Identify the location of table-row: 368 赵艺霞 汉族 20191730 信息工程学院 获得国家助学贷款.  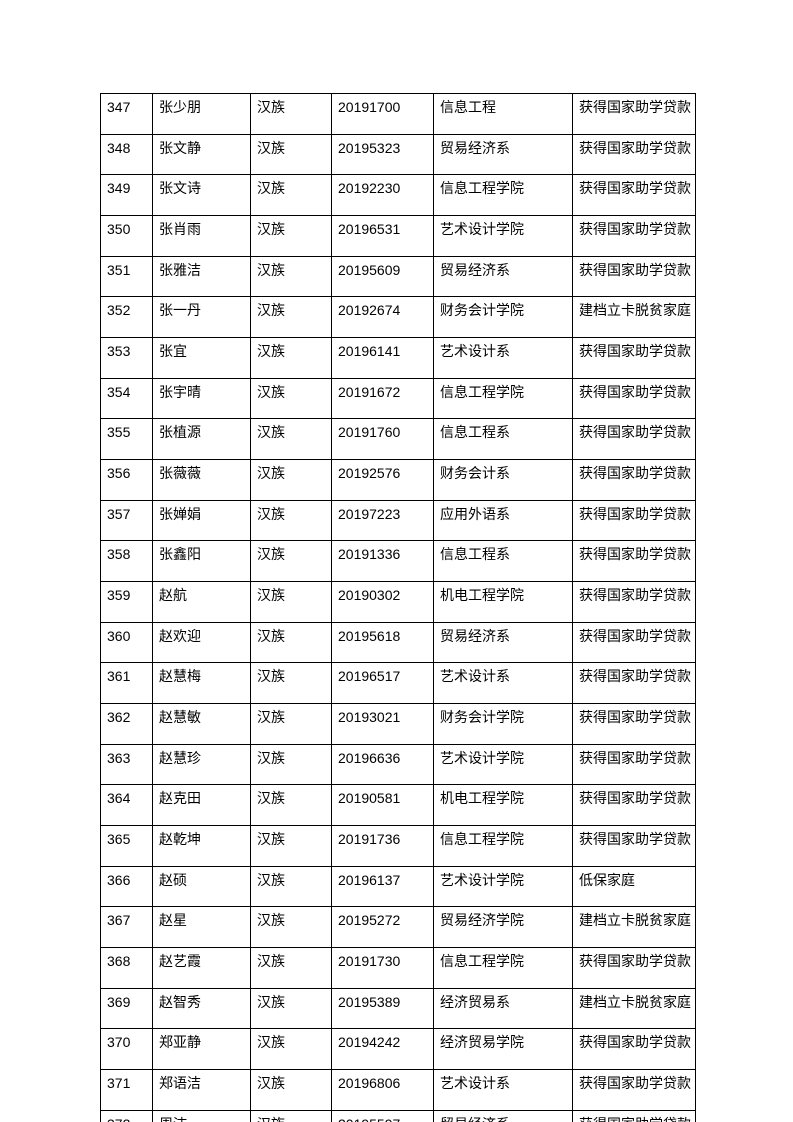
(398, 968).